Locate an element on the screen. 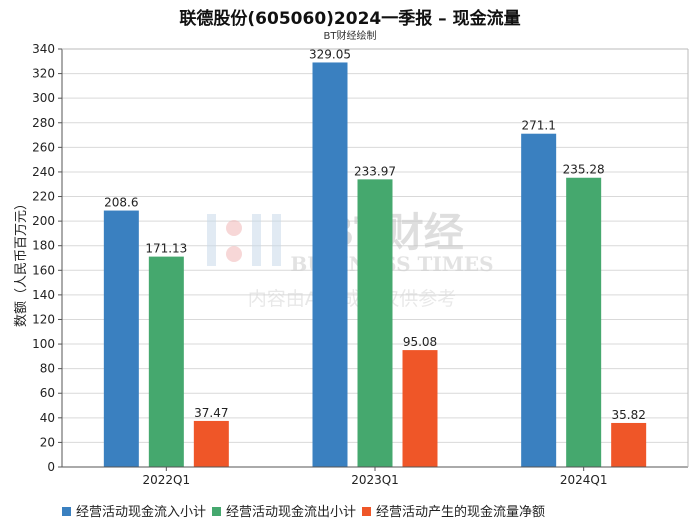 This screenshot has height=524, width=700. y-tick-label: 60 is located at coordinates (47, 393).